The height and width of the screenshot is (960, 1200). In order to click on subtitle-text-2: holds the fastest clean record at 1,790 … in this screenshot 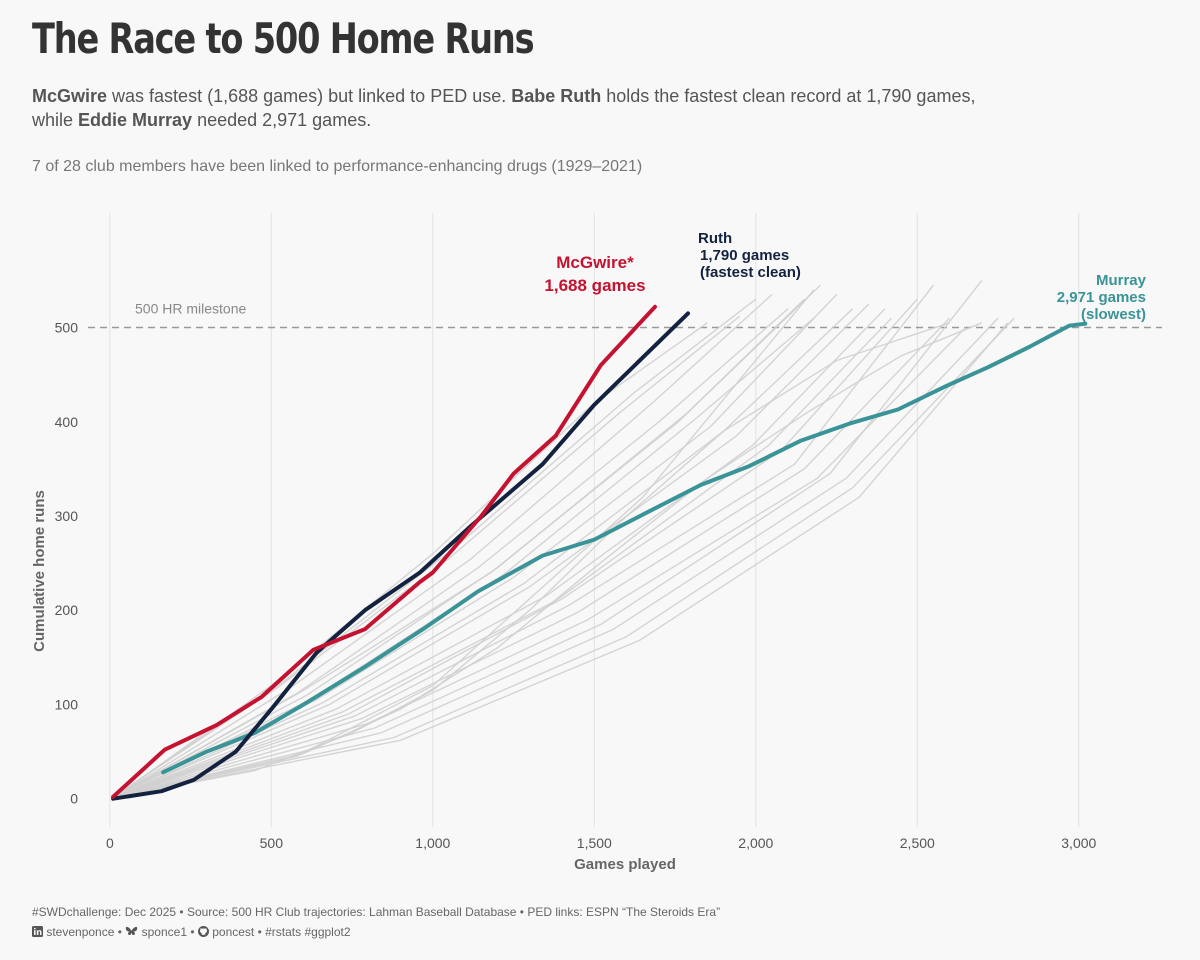, I will do `click(788, 96)`.